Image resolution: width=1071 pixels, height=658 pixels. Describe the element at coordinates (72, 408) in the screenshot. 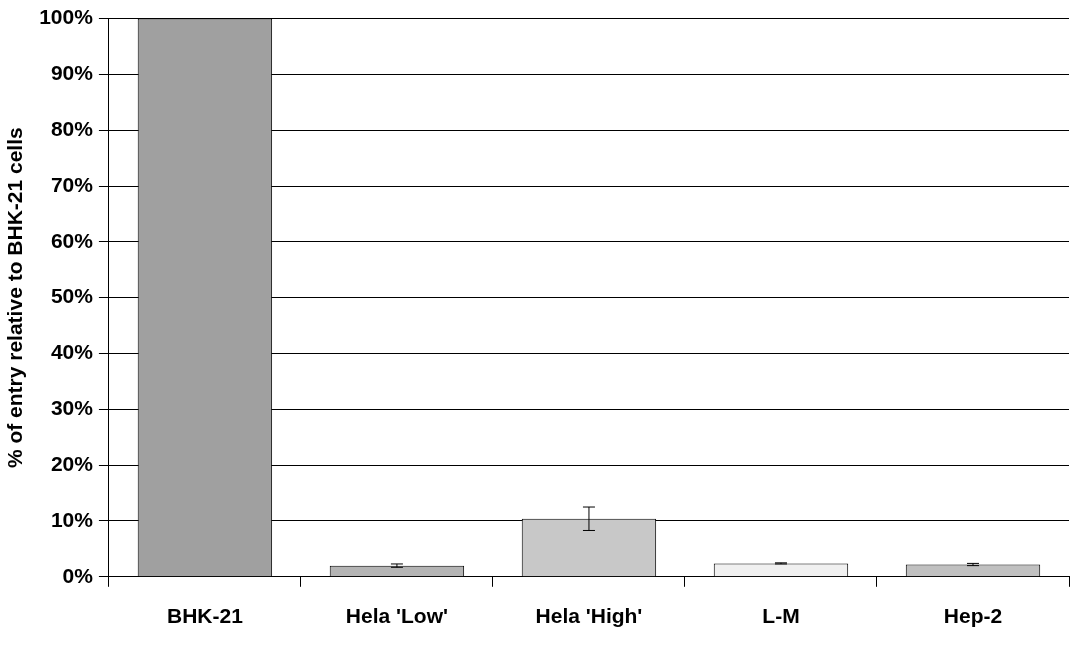

I see `y-tick-label: 30%` at that location.